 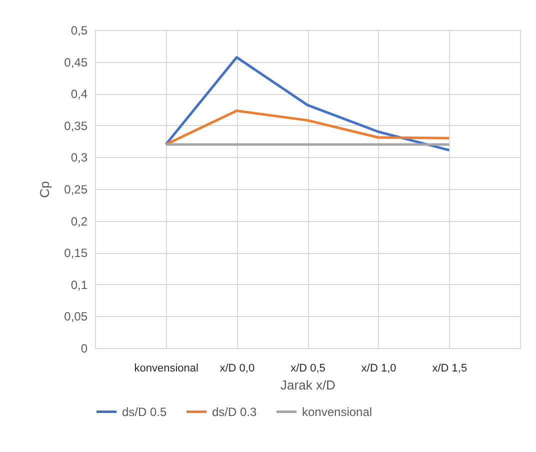 What do you see at coordinates (166, 368) in the screenshot?
I see `x-tick-label: konvensional` at bounding box center [166, 368].